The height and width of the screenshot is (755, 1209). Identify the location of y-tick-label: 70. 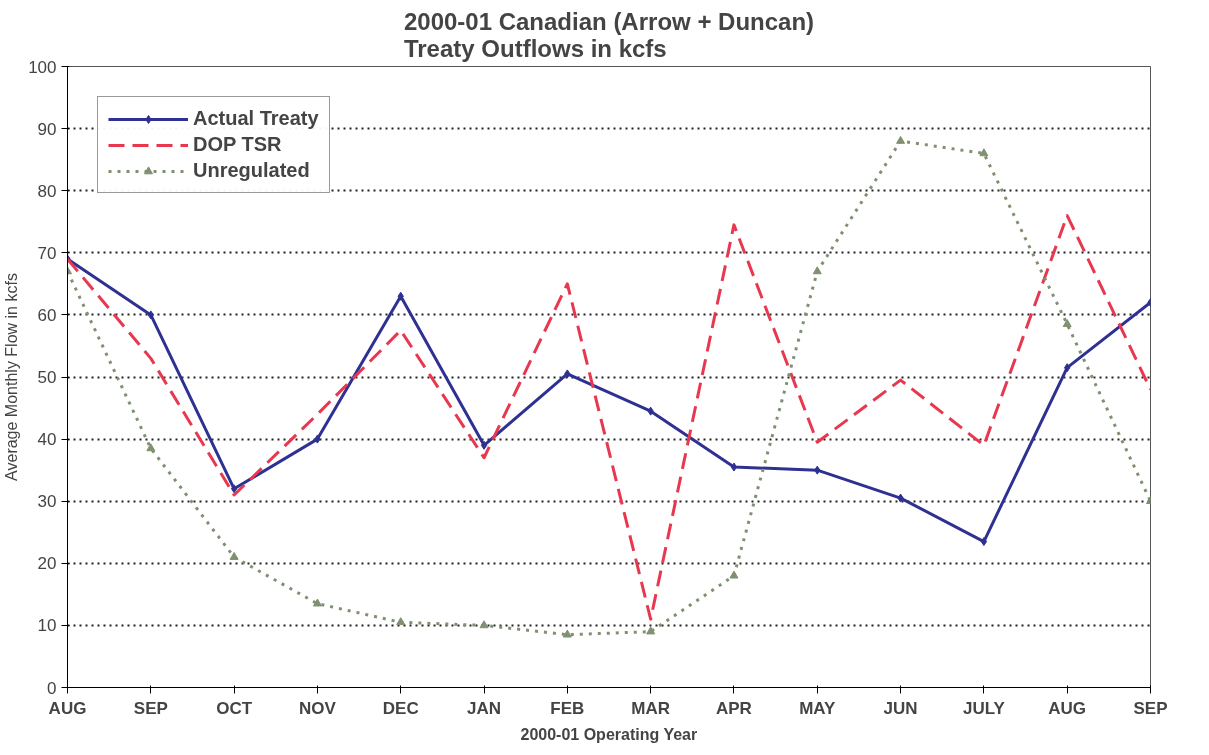
(47, 253).